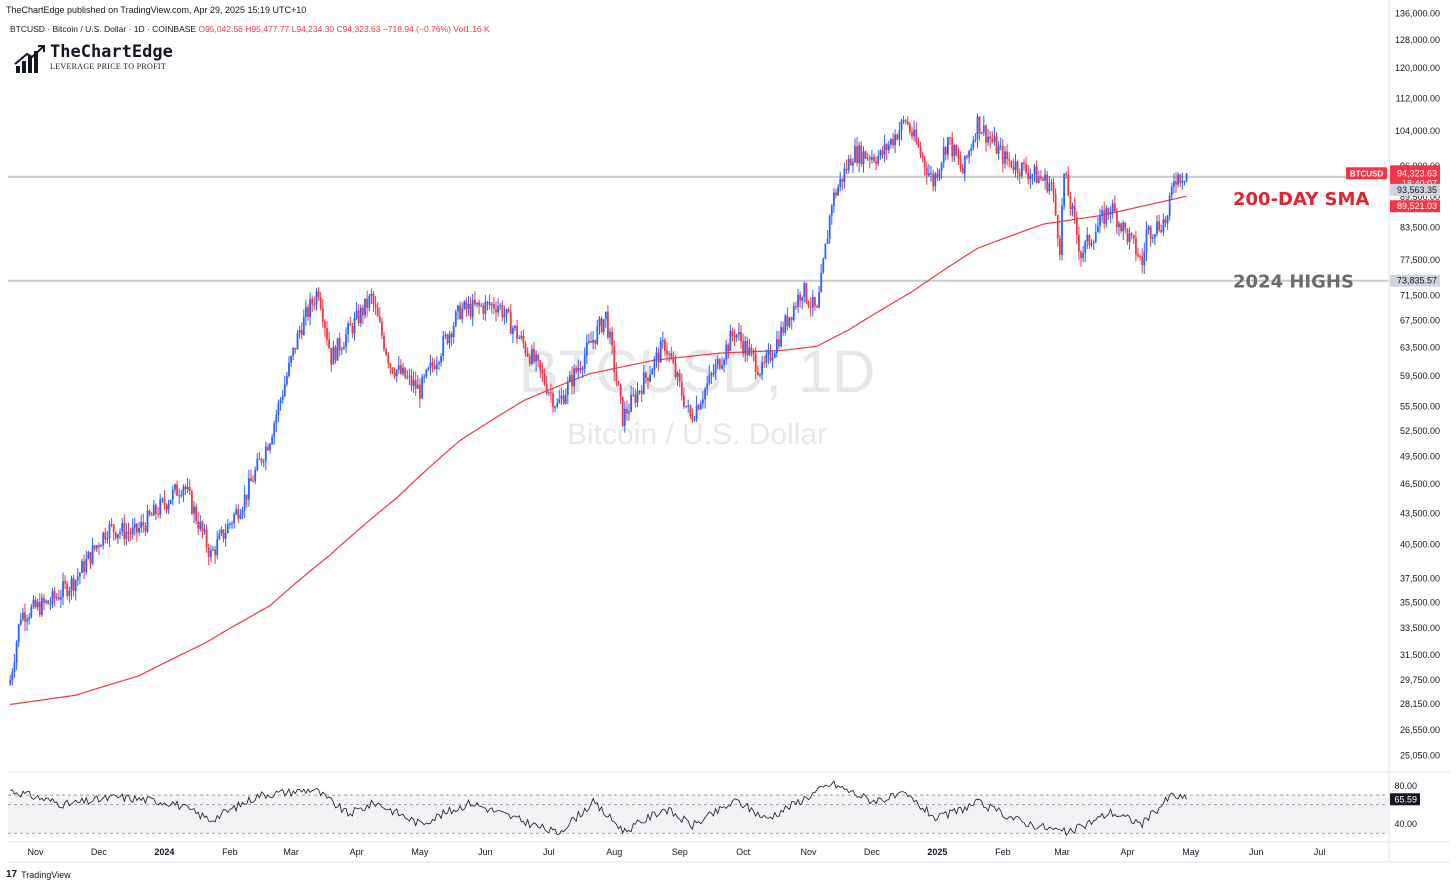 The width and height of the screenshot is (1456, 887). What do you see at coordinates (46, 874) in the screenshot?
I see `tradingview-brand: TradingView` at bounding box center [46, 874].